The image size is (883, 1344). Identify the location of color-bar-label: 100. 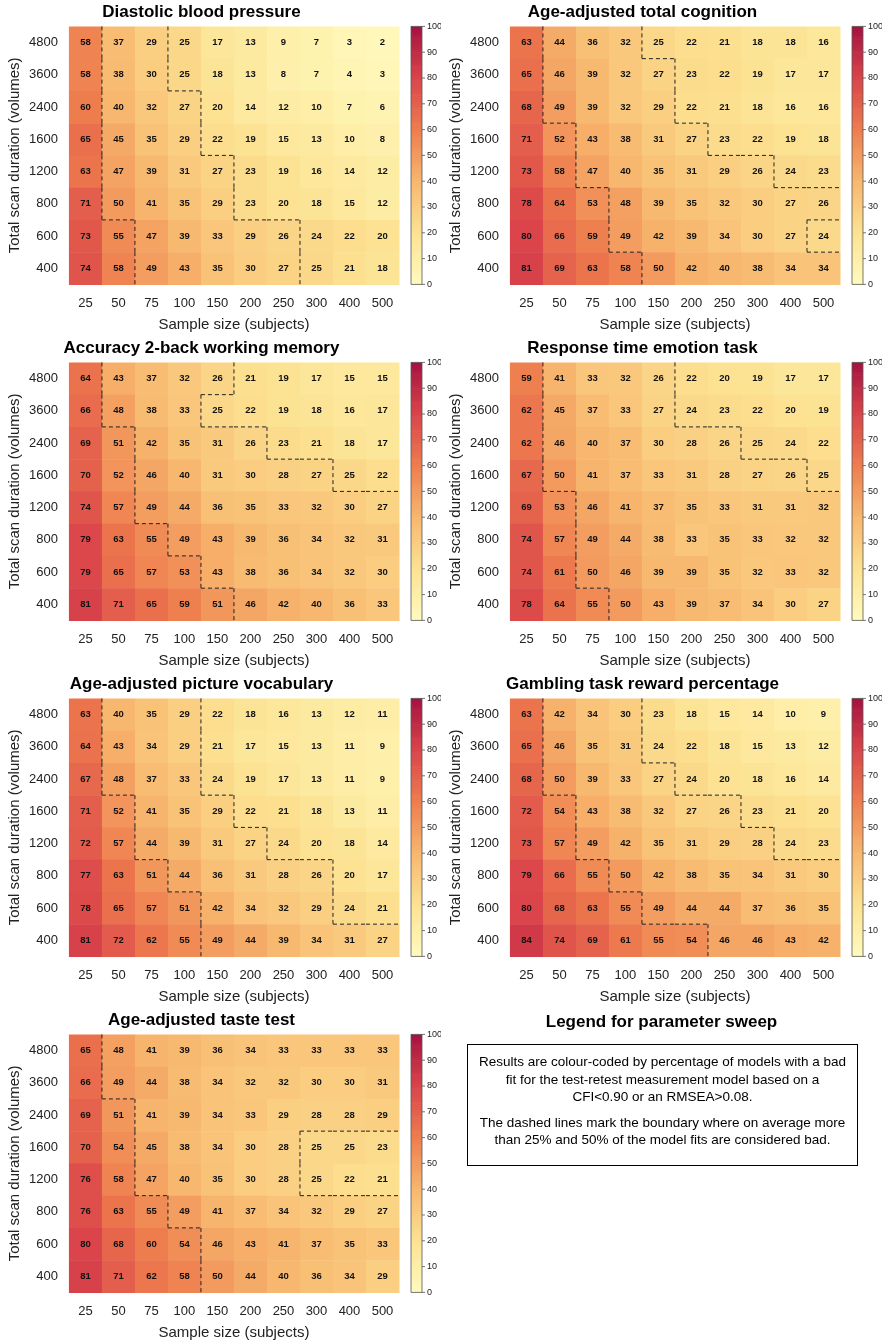
(875, 361).